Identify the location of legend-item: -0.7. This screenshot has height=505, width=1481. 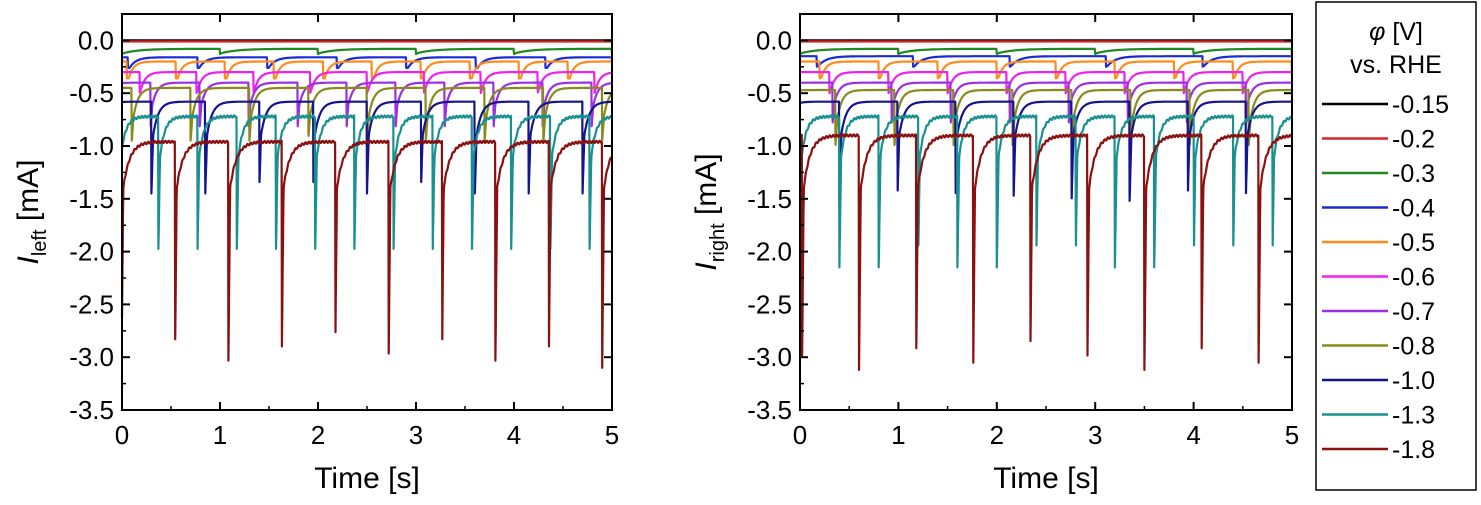
(1378, 312).